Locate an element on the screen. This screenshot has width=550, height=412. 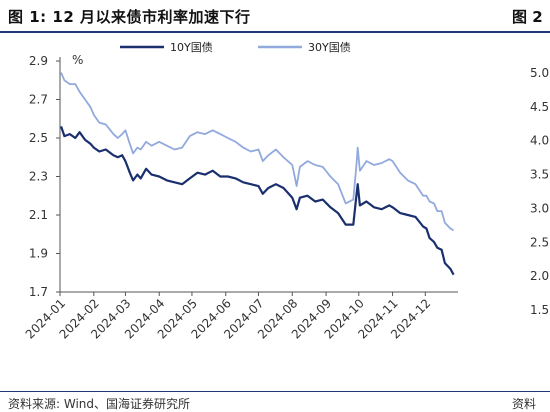
adjacent-source-note: 资料 is located at coordinates (524, 404).